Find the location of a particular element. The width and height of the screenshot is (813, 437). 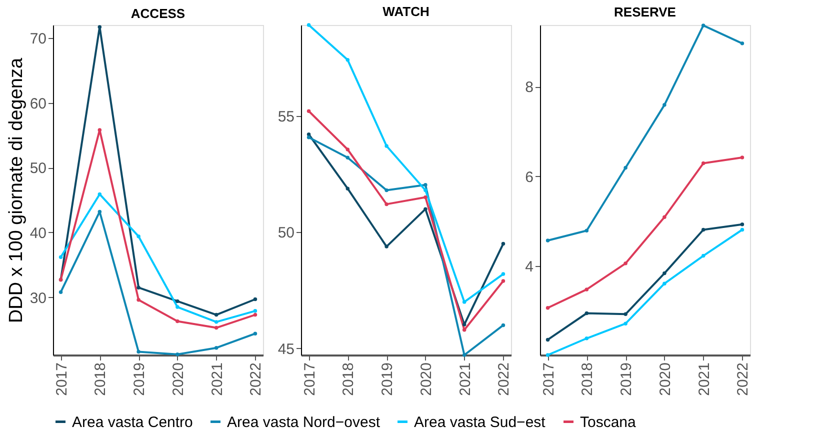

legend-label: Area vasta Nord−ovest is located at coordinates (304, 422).